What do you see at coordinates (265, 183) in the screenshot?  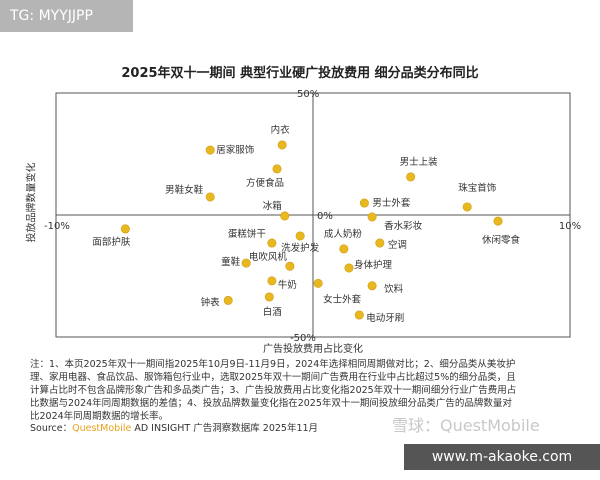 I see `data-label: 方便食品` at bounding box center [265, 183].